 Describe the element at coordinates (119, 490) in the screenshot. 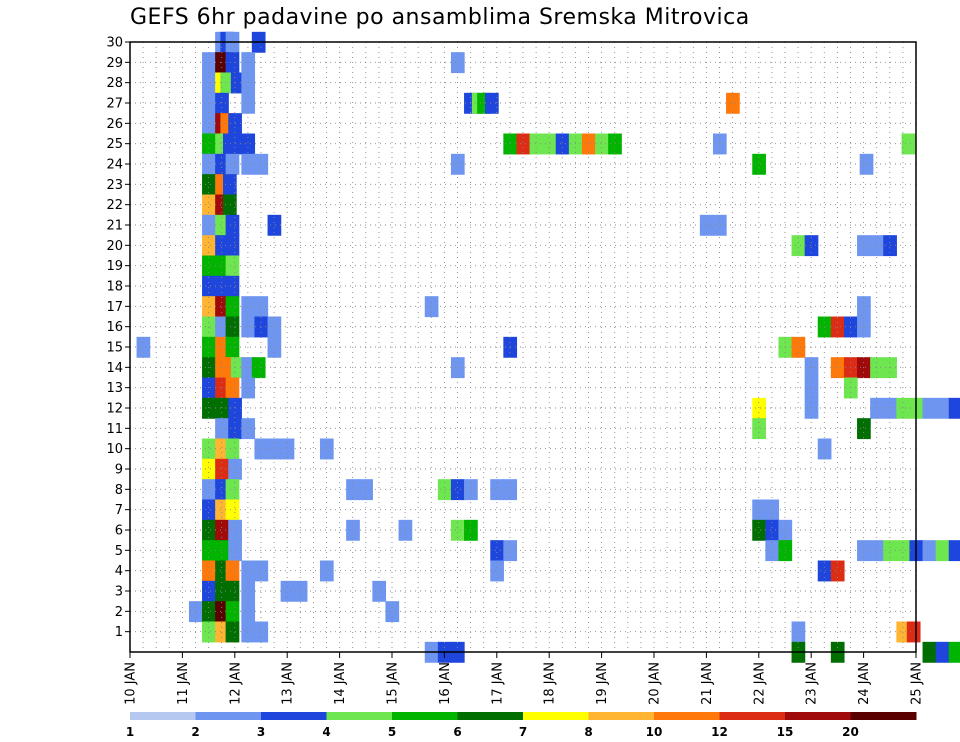

I see `y-tick-label: 8` at that location.